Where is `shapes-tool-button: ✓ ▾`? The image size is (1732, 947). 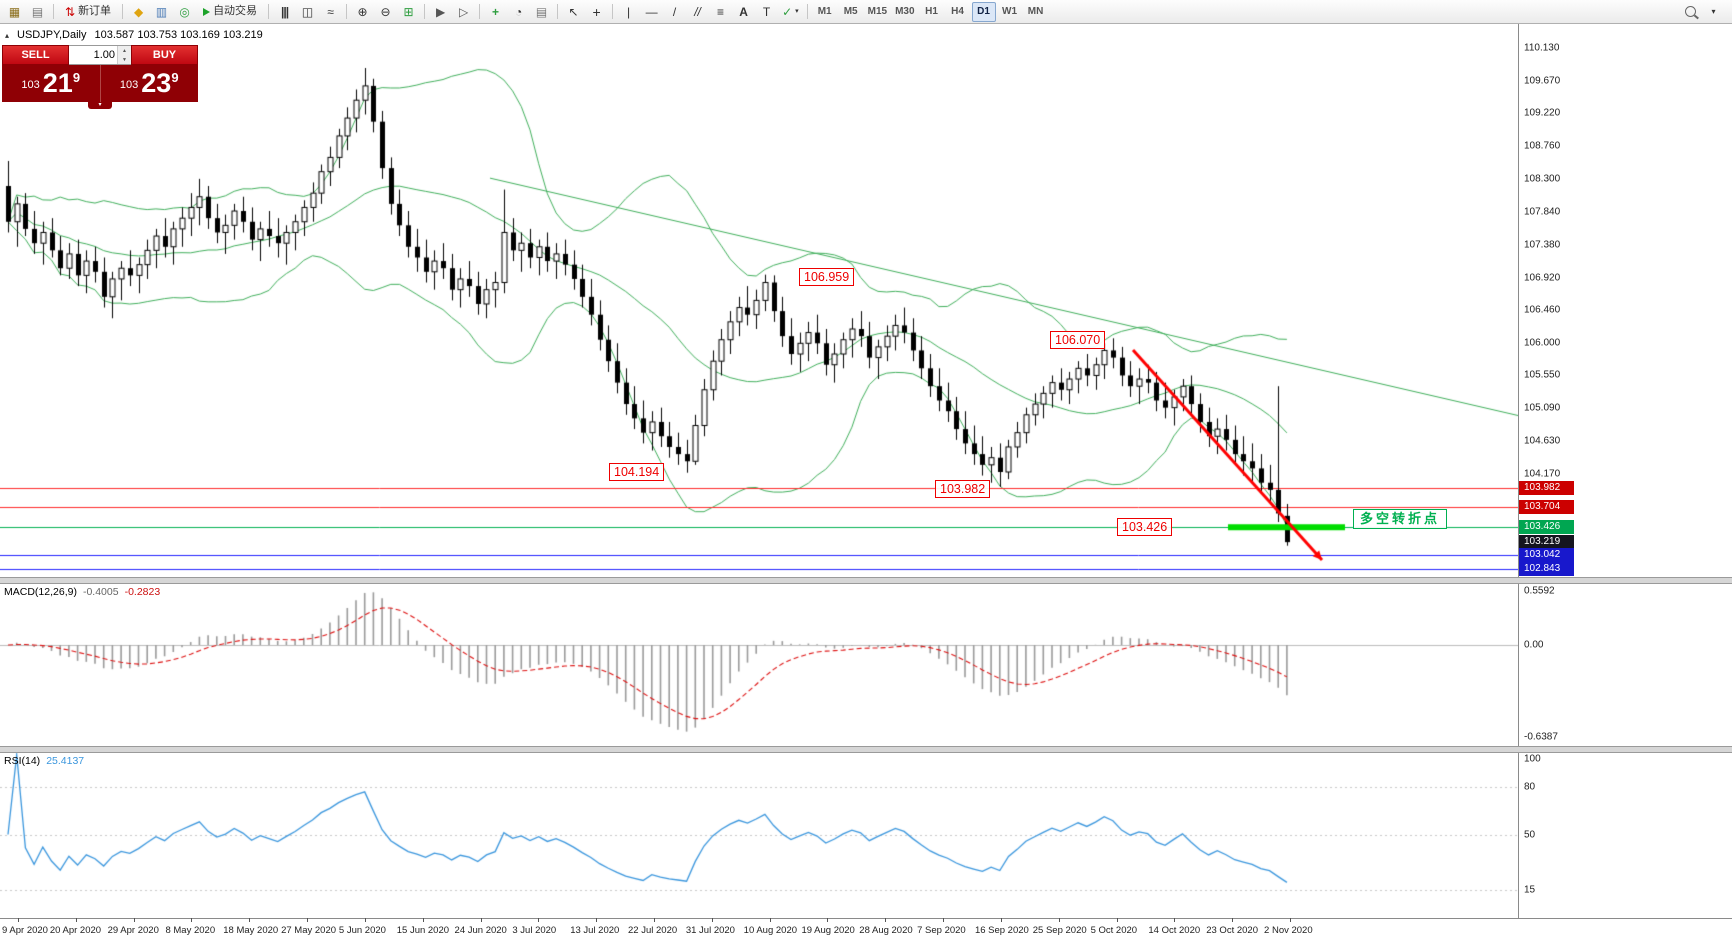
shapes-tool-button: ✓ ▾ is located at coordinates (790, 12).